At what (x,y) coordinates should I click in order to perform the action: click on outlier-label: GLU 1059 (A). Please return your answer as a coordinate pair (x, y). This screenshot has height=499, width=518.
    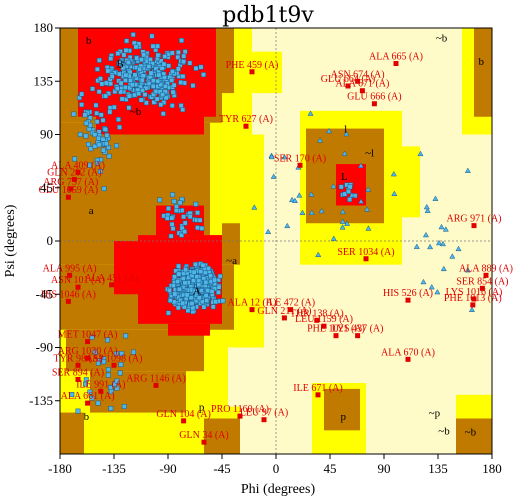
    Looking at the image, I should click on (68, 190).